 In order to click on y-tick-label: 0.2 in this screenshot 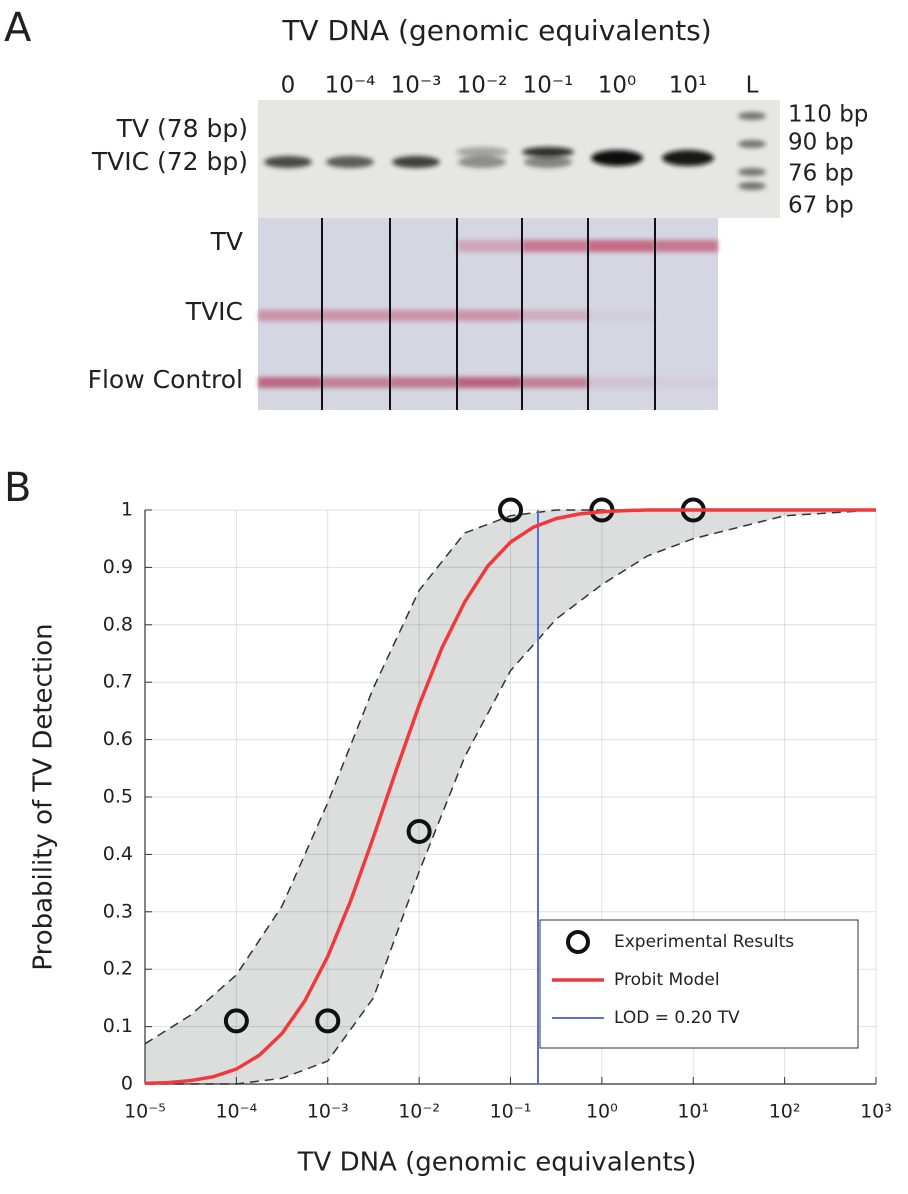, I will do `click(118, 969)`.